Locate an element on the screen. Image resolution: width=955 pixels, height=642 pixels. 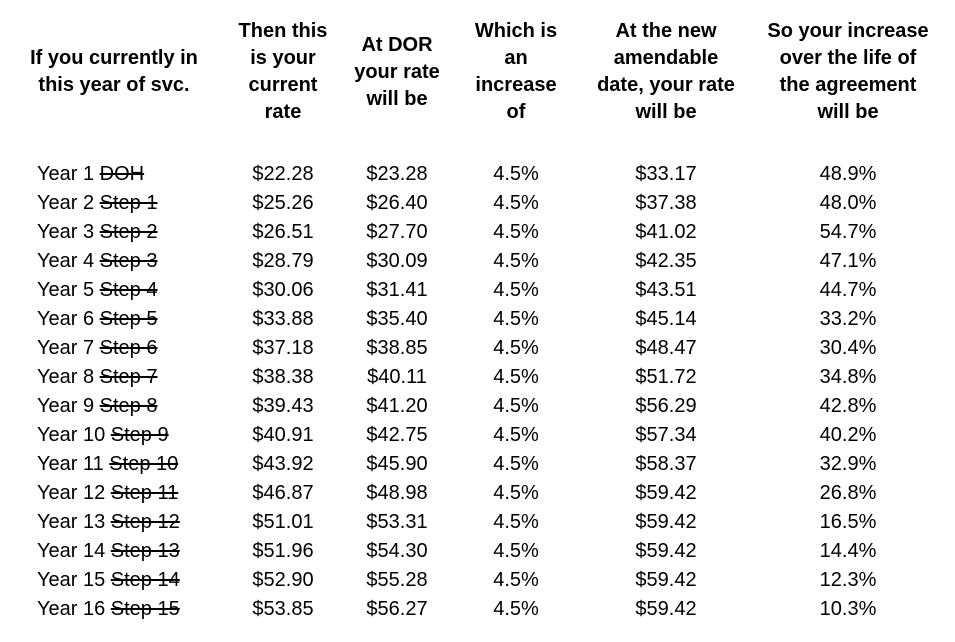
cell-amendable-rate: $41.02 is located at coordinates (666, 232).